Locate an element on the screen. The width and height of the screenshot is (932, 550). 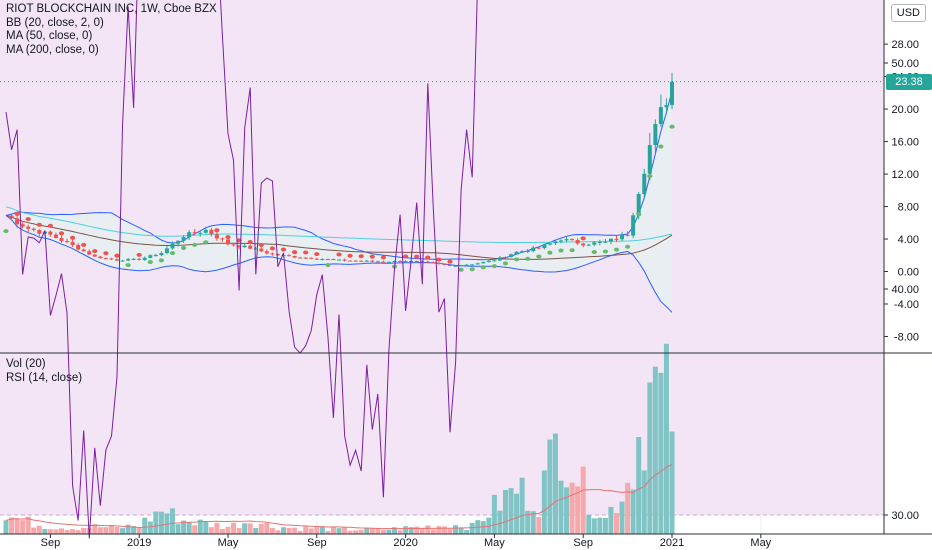
rsi-legend: RSI (14, close) is located at coordinates (44, 377).